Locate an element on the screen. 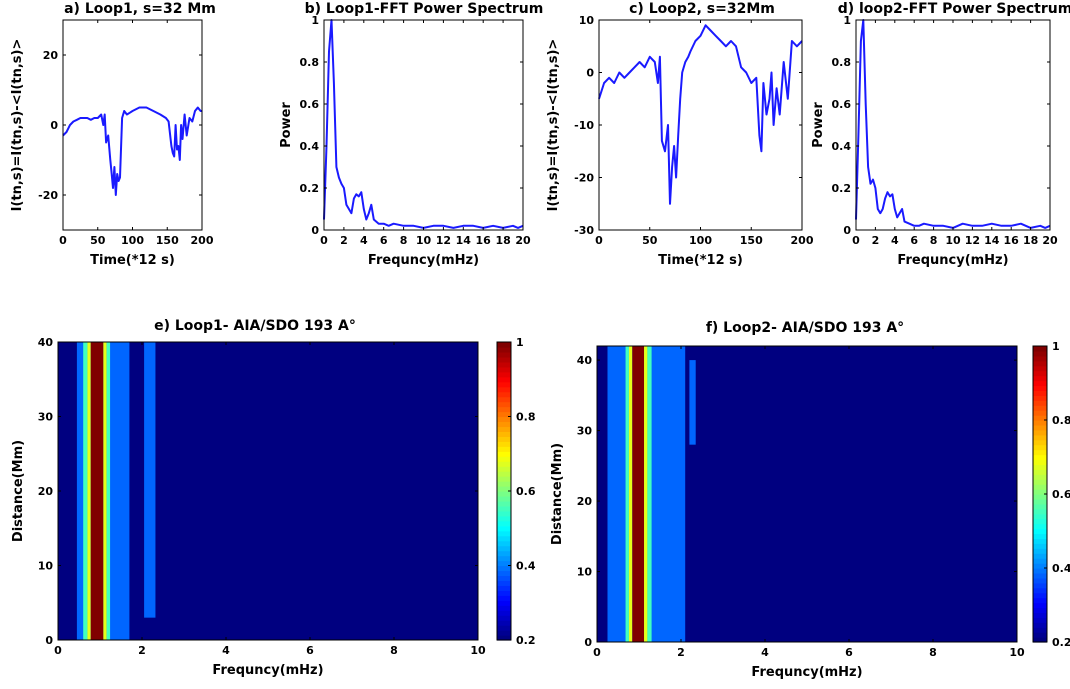 This screenshot has width=1070, height=689. y-tick-label: 30 is located at coordinates (585, 431).